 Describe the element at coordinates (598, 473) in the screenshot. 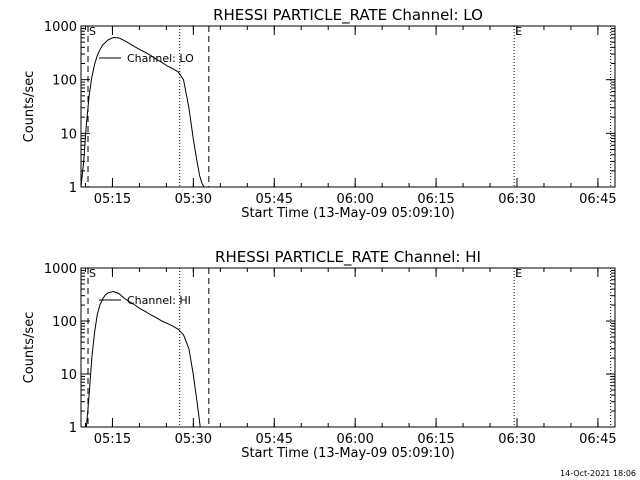

I see `timestamp: 14-Oct-2021 18:06` at that location.